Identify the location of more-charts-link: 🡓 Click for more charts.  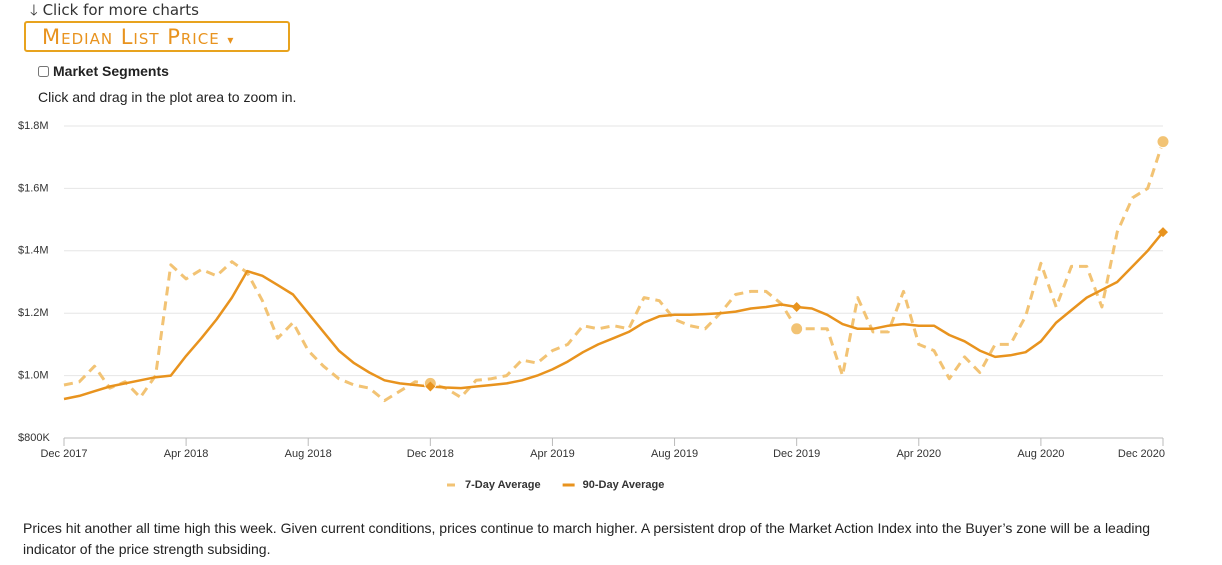
(114, 10).